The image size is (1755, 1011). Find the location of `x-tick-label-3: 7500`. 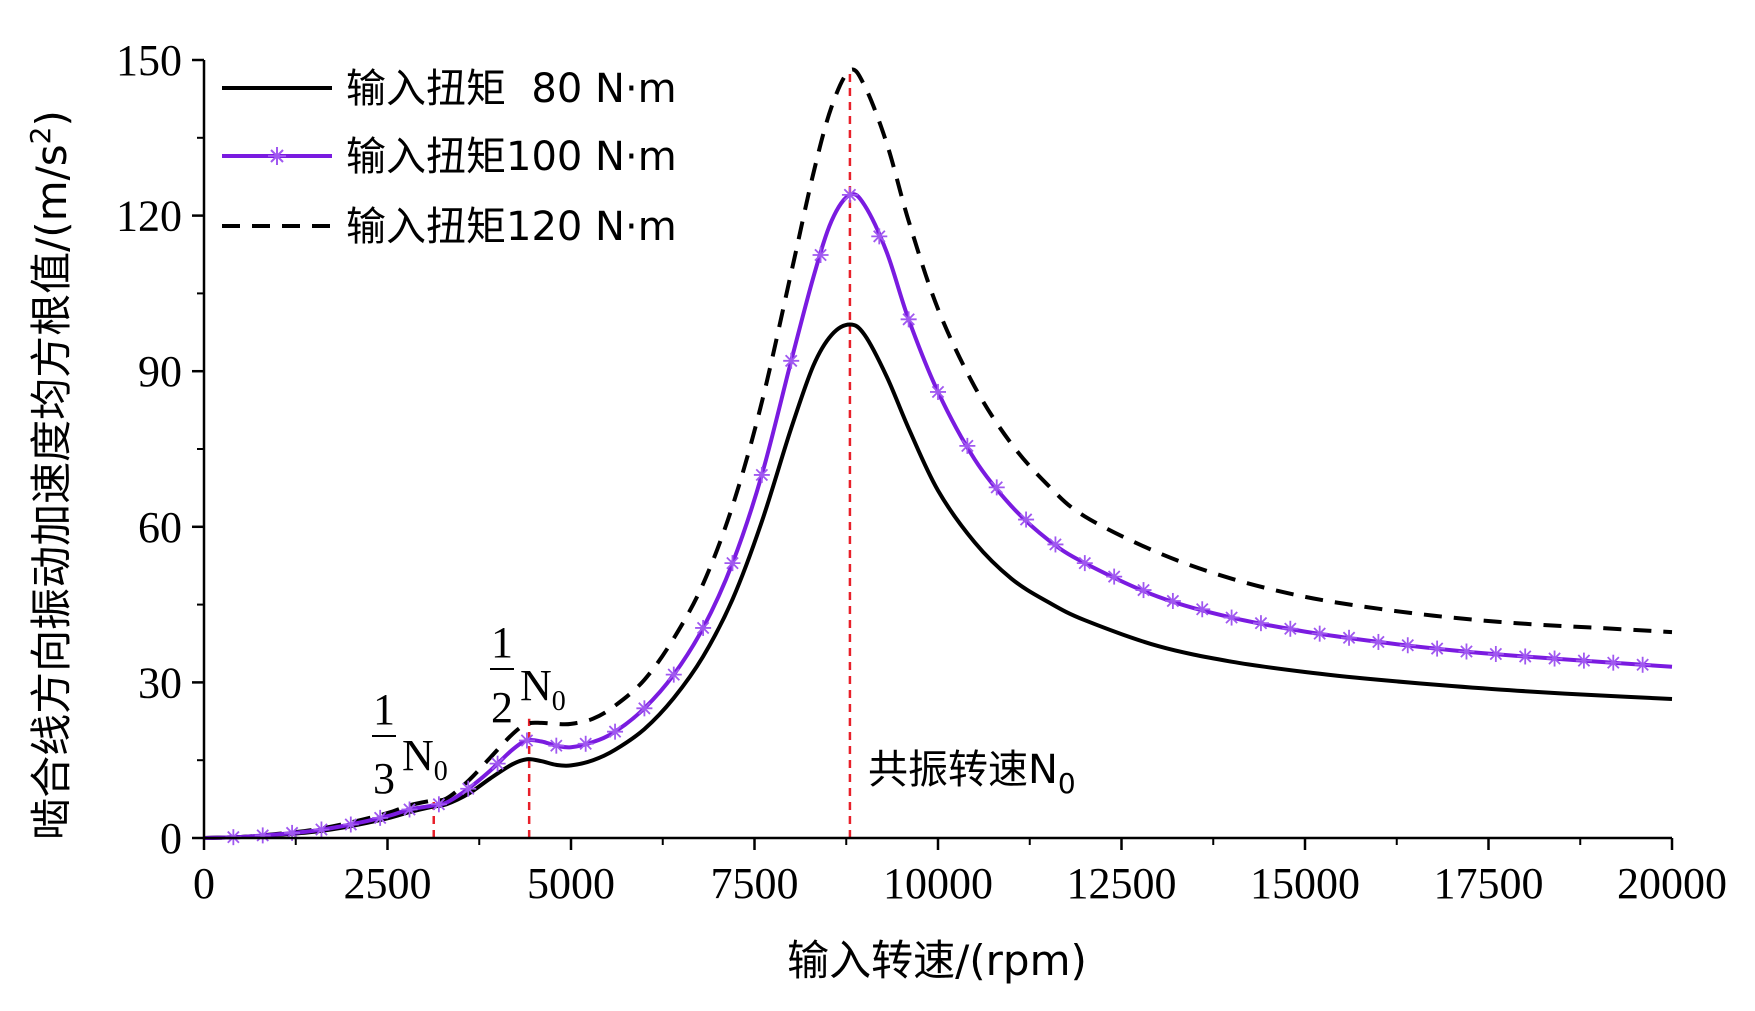

x-tick-label-3: 7500 is located at coordinates (755, 883).